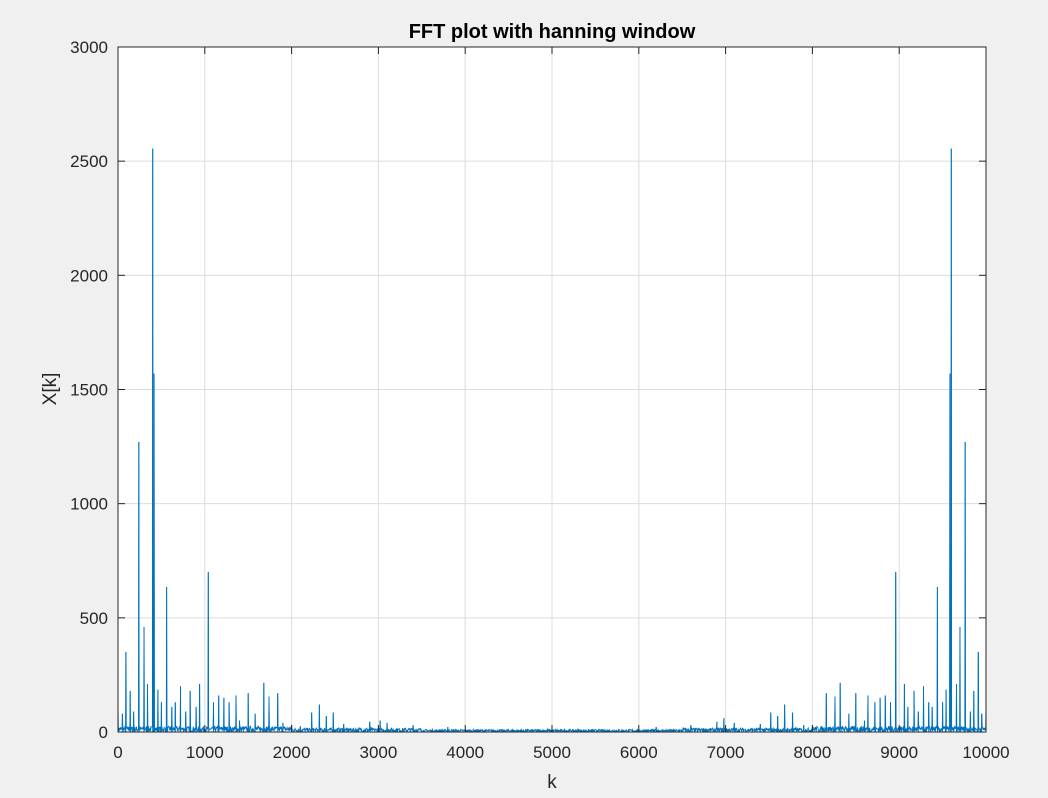 The image size is (1048, 798). What do you see at coordinates (50, 389) in the screenshot?
I see `y-axis-label: X[k]` at bounding box center [50, 389].